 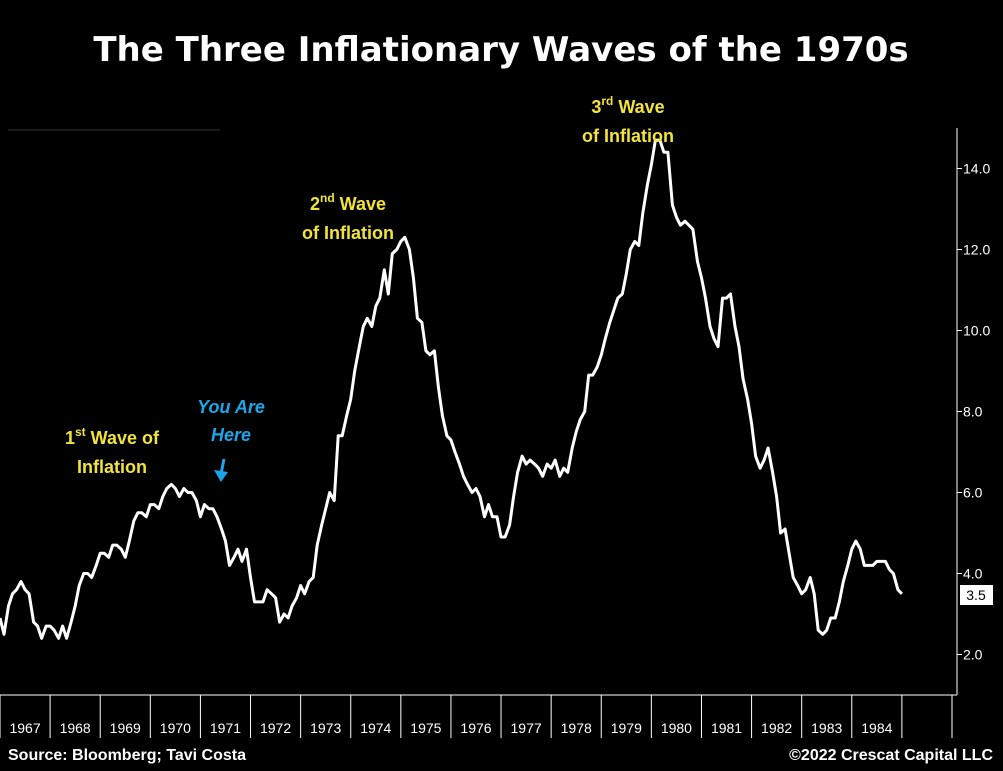 What do you see at coordinates (676, 728) in the screenshot?
I see `x-tick-label: 1980` at bounding box center [676, 728].